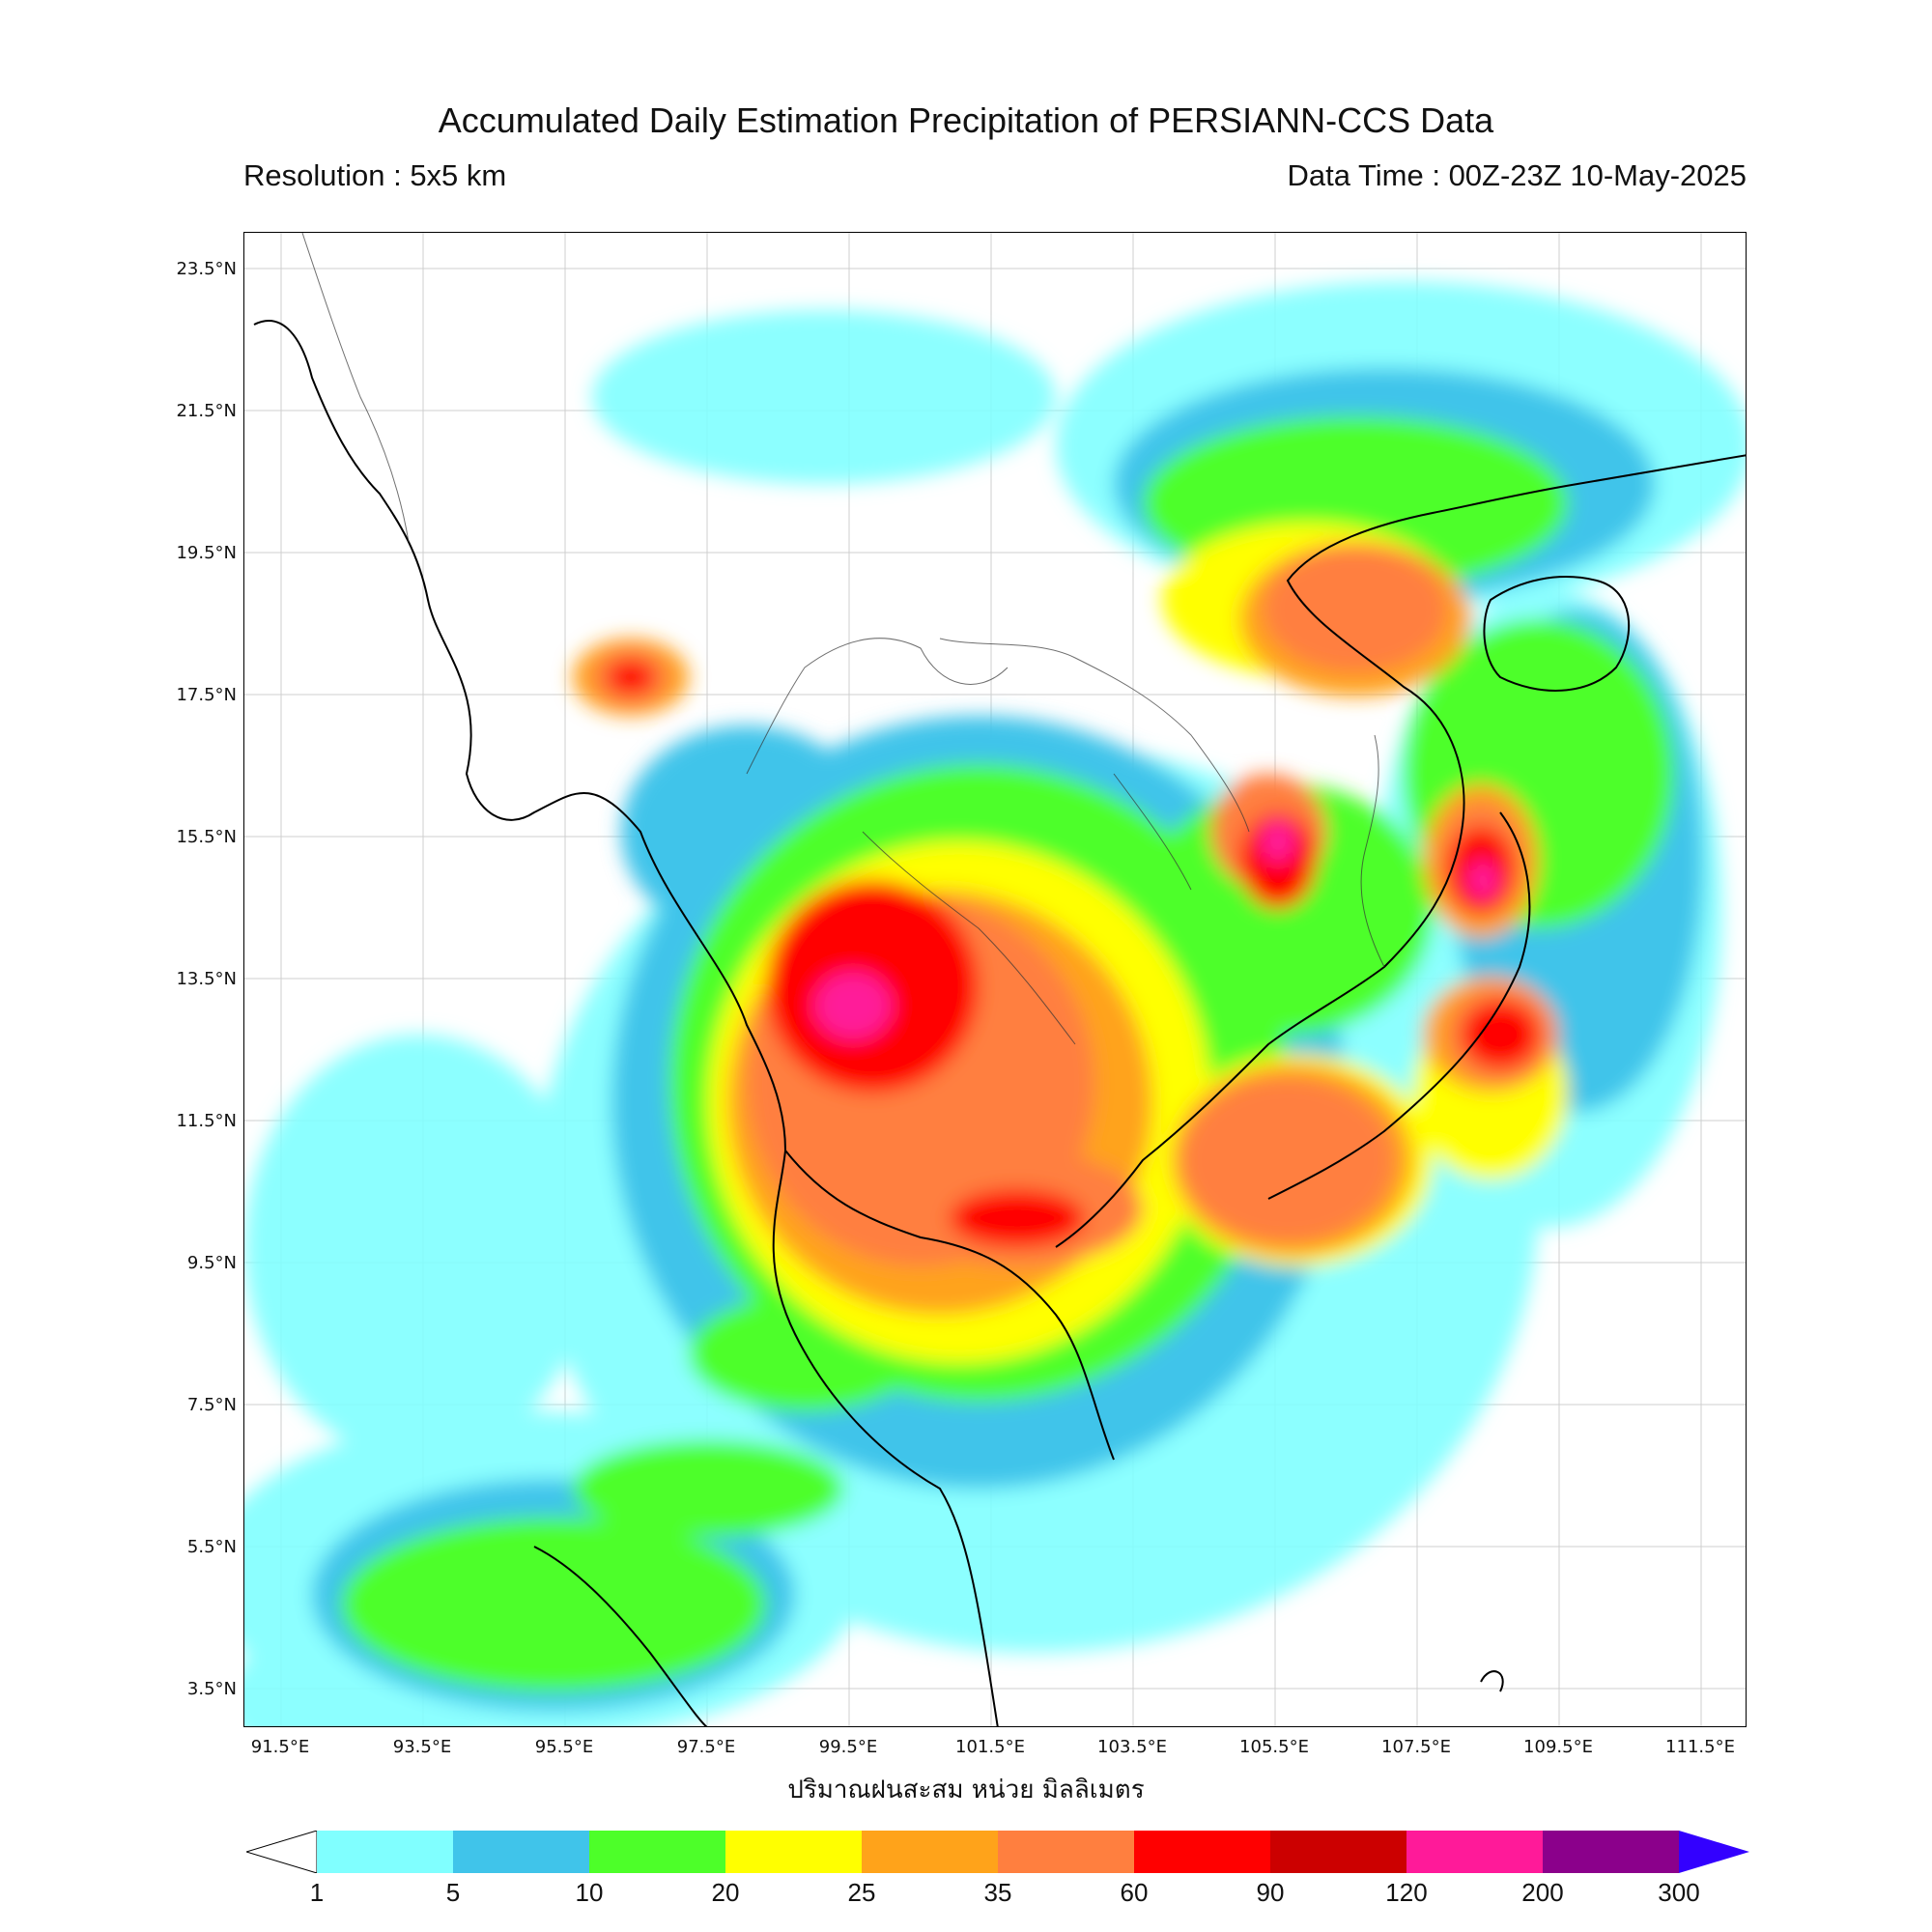 The image size is (1932, 1932). What do you see at coordinates (206, 979) in the screenshot?
I see `lat-label: 13.5°N` at bounding box center [206, 979].